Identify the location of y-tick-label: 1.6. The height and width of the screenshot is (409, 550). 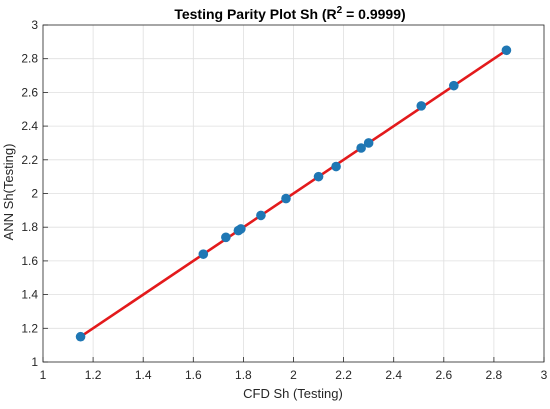
(29, 261).